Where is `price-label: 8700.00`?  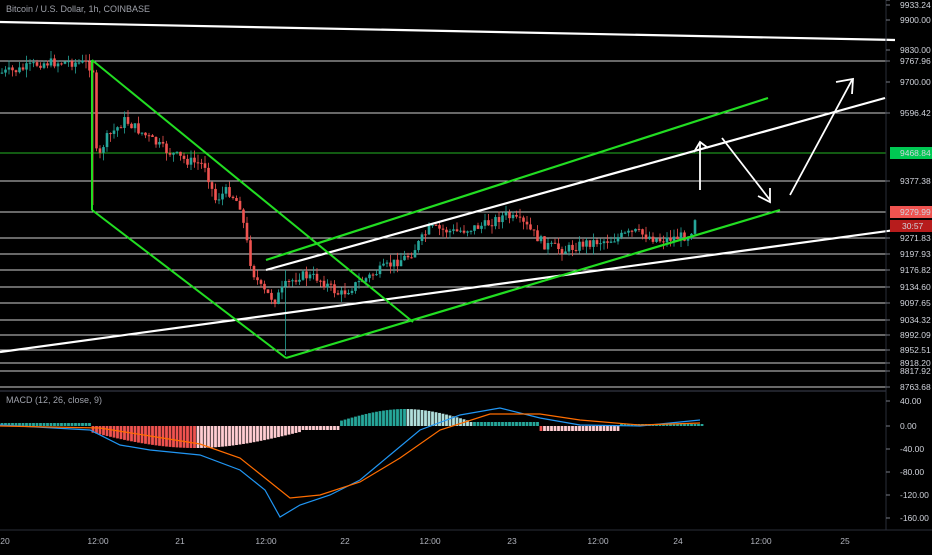
price-label: 8700.00 is located at coordinates (915, 1).